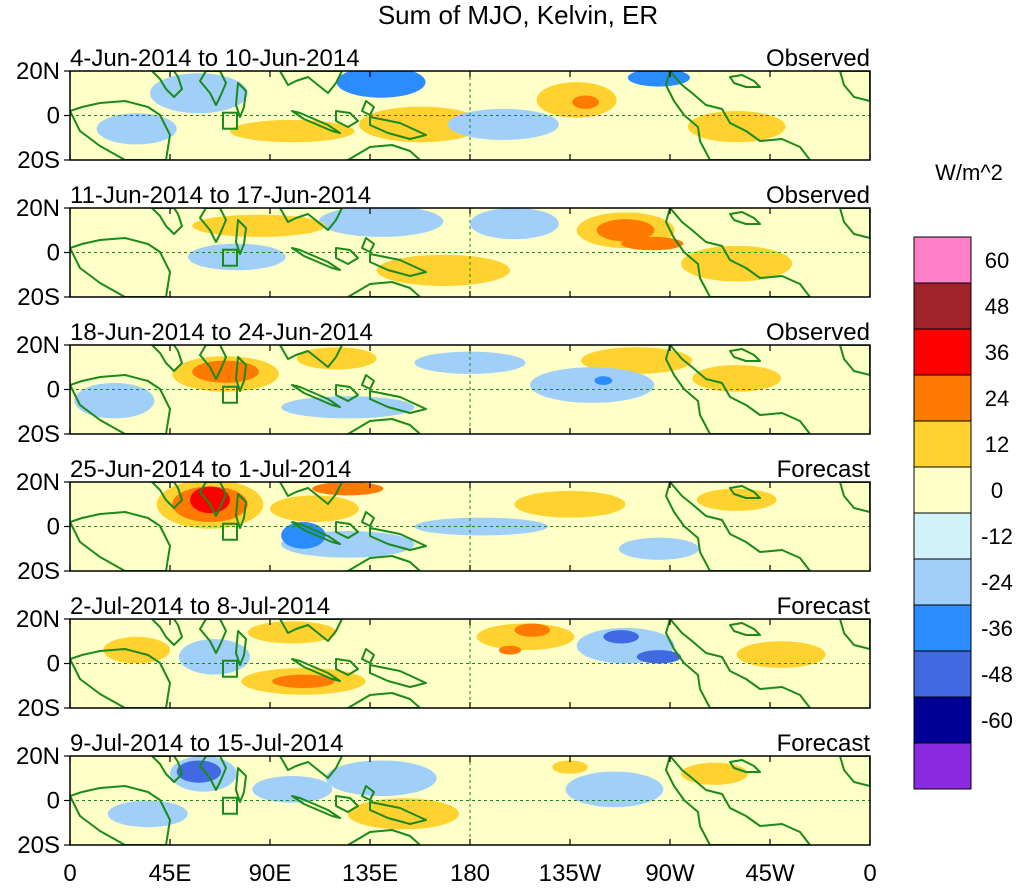 This screenshot has width=1021, height=889. What do you see at coordinates (869, 873) in the screenshot?
I see `lon-tick-label: 0` at bounding box center [869, 873].